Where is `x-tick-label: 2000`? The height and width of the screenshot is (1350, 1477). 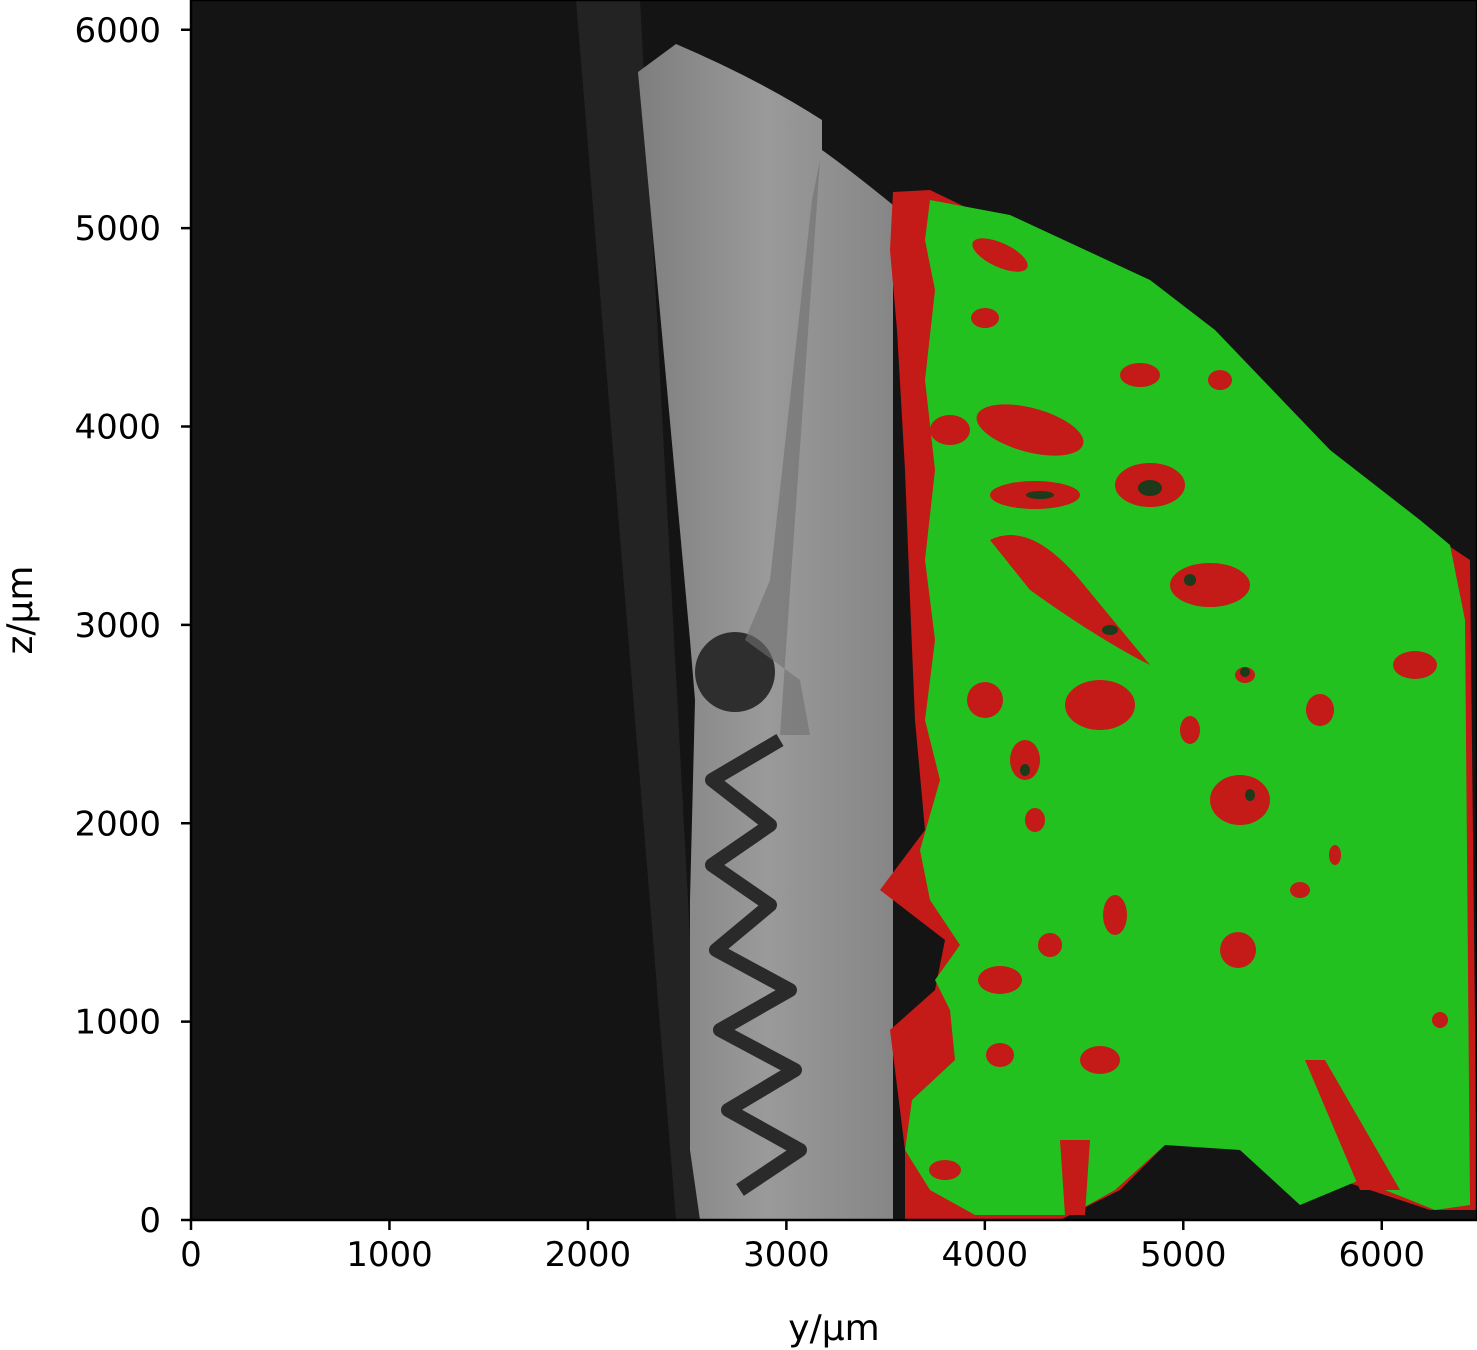 x-tick-label: 2000 is located at coordinates (588, 1255).